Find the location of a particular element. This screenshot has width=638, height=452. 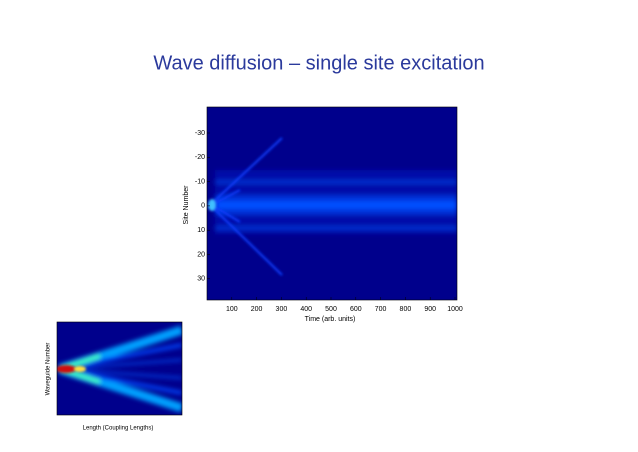

inset-ylabel: Waveguide Number is located at coordinates (49, 369).